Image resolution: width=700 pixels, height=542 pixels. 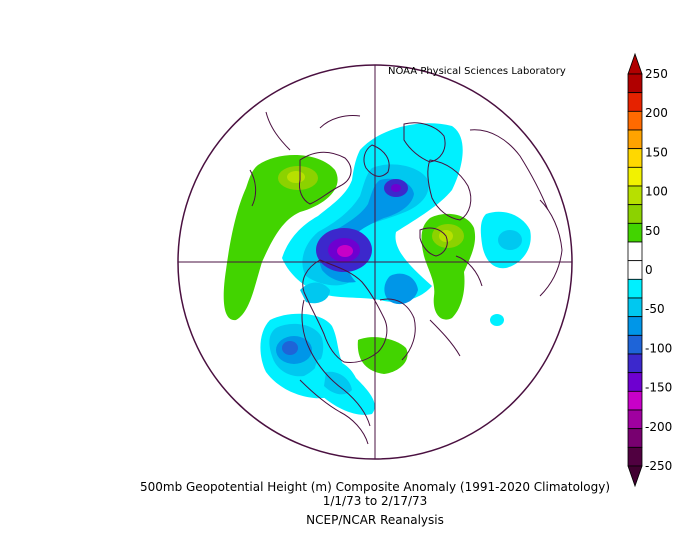 What do you see at coordinates (658, 427) in the screenshot?
I see `colorbar-tick-label: -200` at bounding box center [658, 427].